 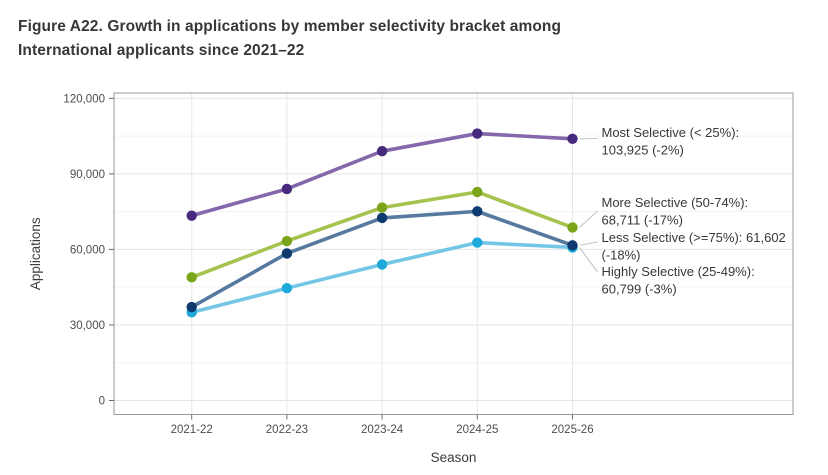 I want to click on y-tick-label: 60,000, so click(x=87, y=250).